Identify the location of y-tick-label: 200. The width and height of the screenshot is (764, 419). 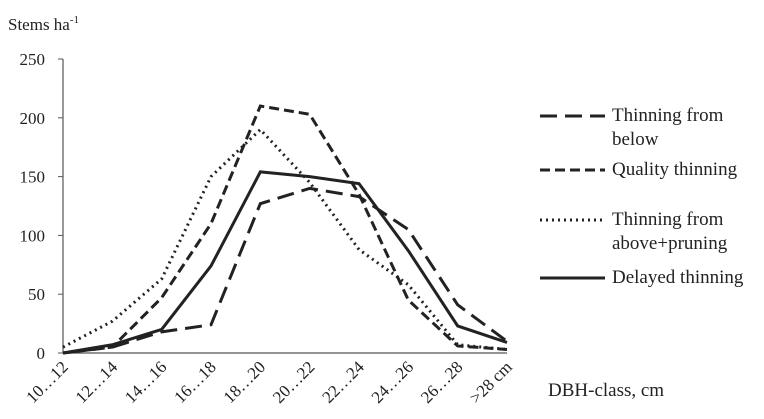
(33, 118).